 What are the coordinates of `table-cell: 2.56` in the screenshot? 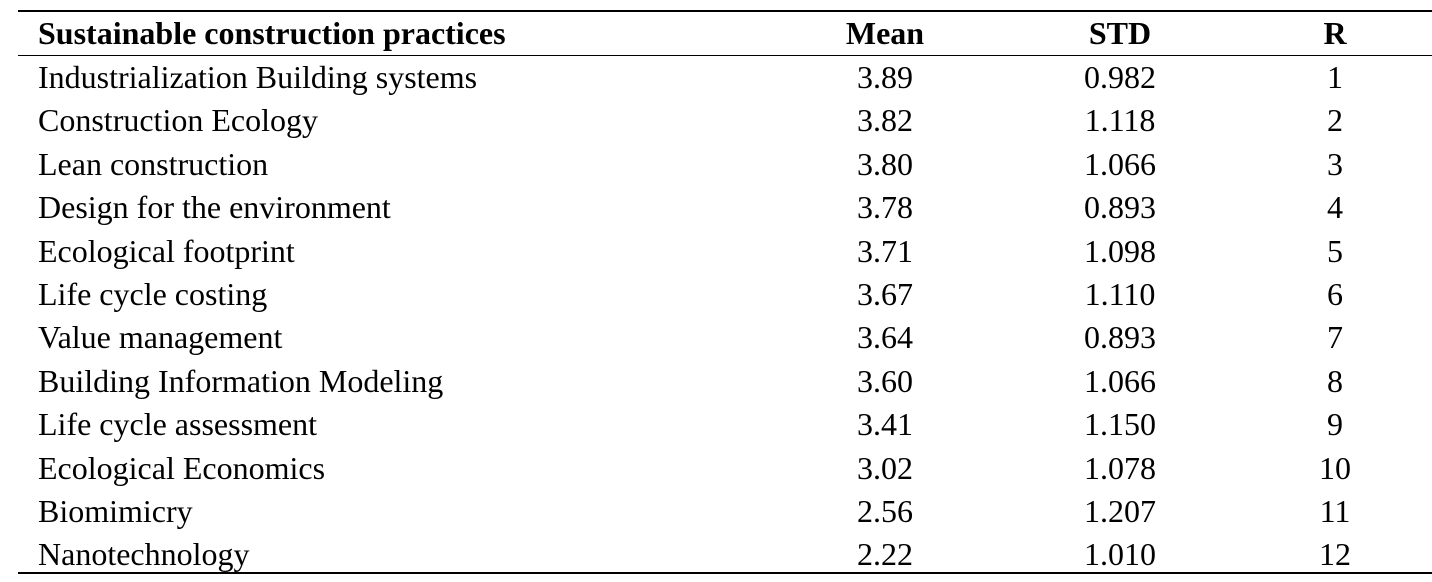 It's located at (885, 511).